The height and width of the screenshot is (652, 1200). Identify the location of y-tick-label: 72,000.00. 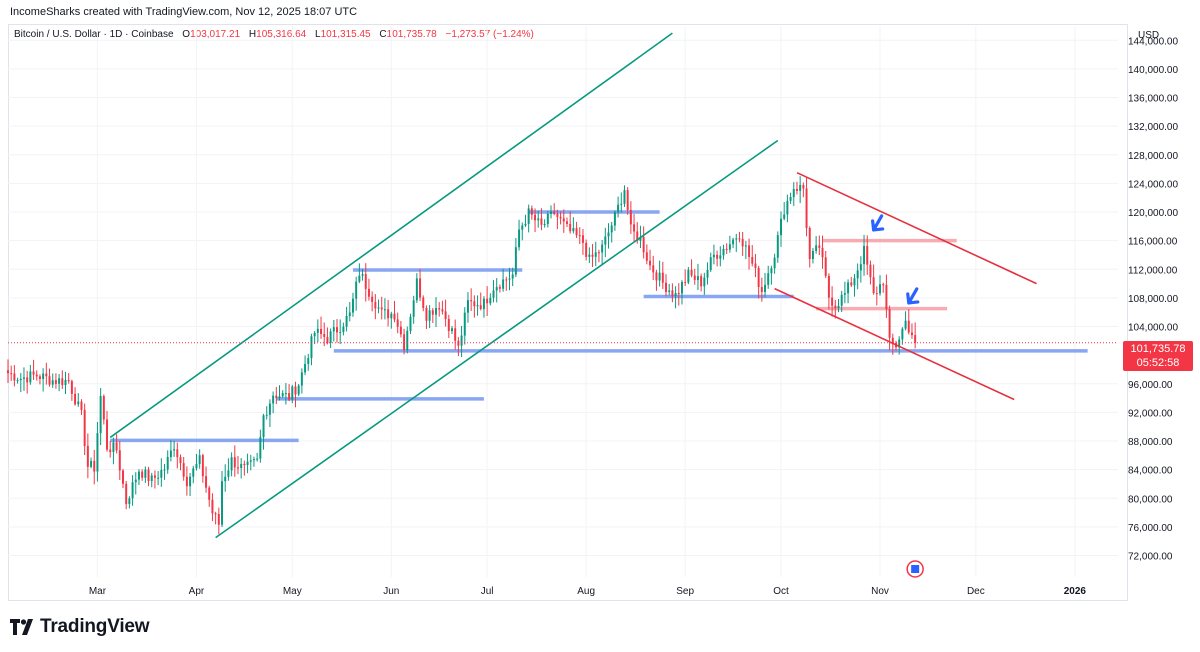
(1150, 557).